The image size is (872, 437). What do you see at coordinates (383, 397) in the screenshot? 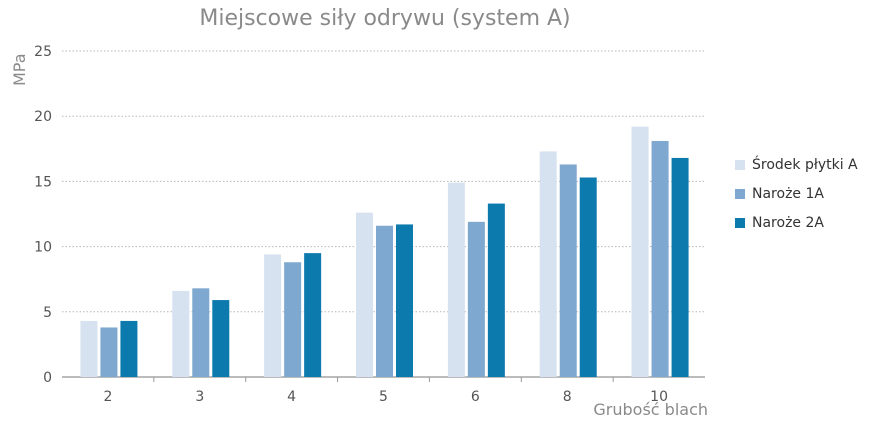
I see `x-tick-label: 5` at bounding box center [383, 397].